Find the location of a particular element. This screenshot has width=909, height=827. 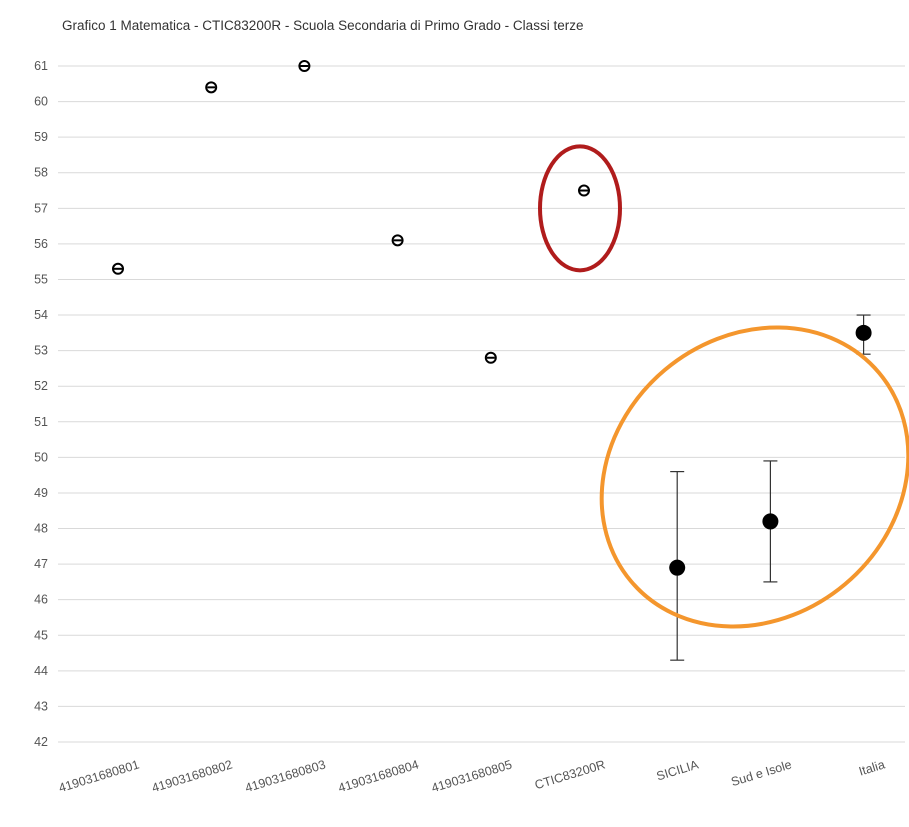

y-tick-label-54: 54 is located at coordinates (41, 315).